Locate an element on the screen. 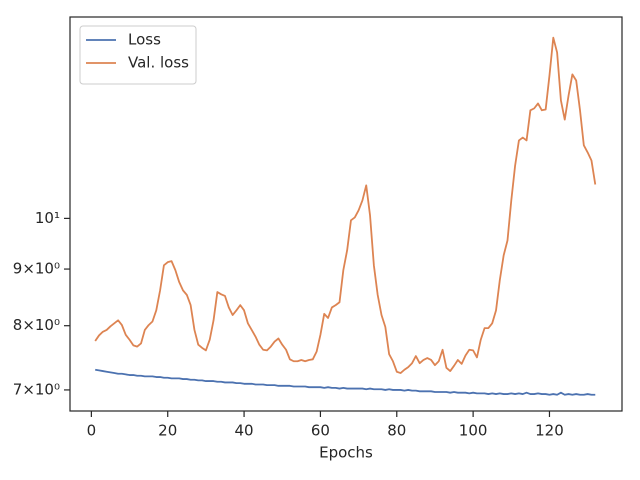  y-tick-label: 8×10⁰ is located at coordinates (36, 325).